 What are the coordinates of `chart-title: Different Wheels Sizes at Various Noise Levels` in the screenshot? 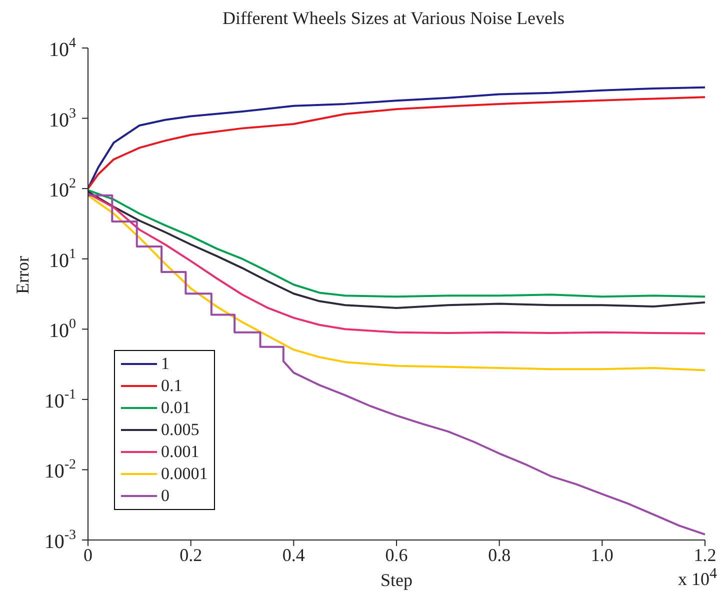 It's located at (394, 19).